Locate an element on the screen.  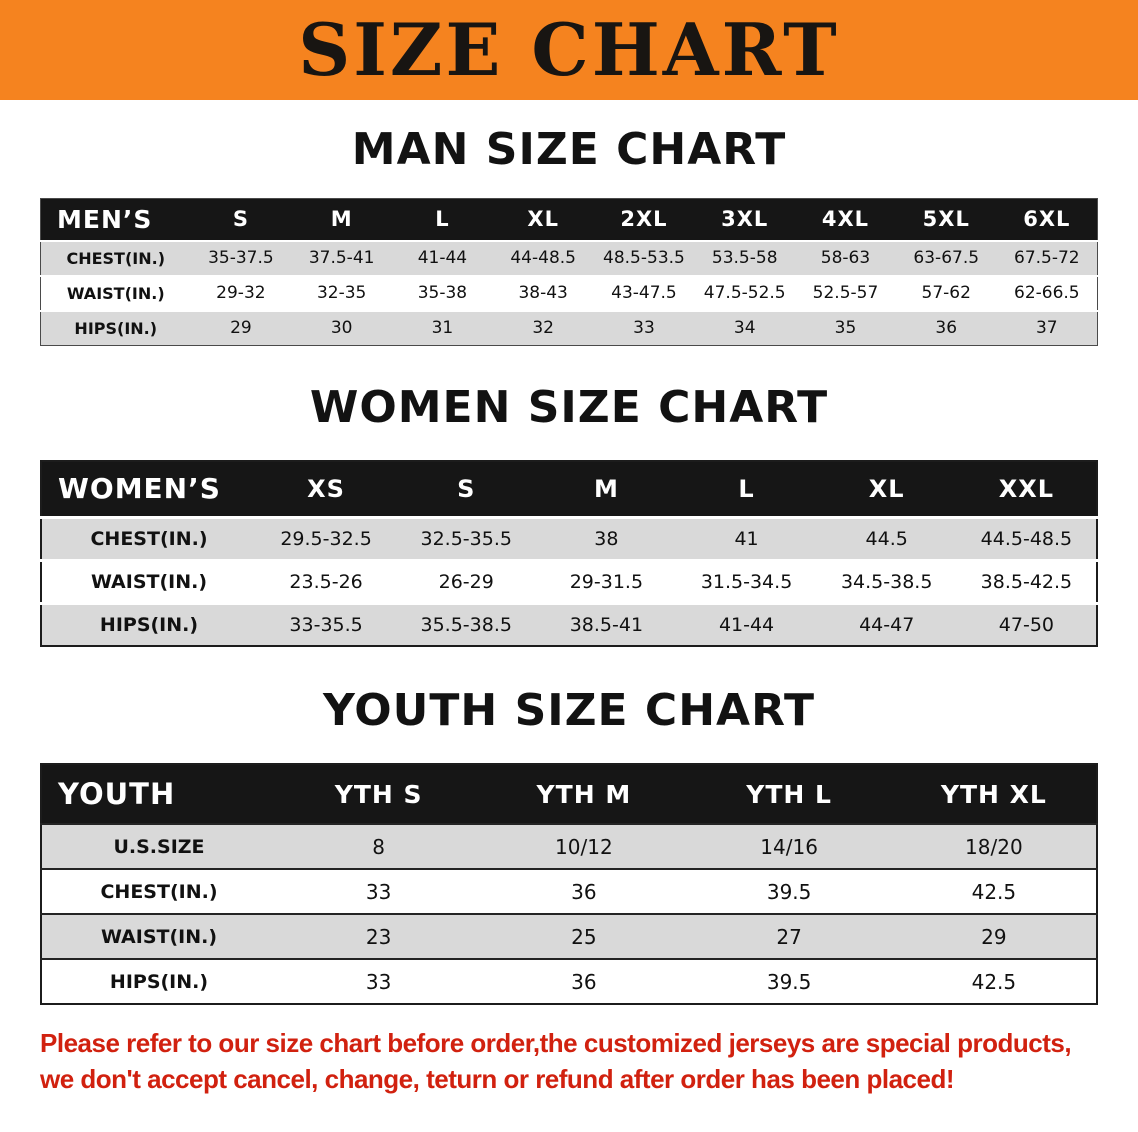
size-value-cell: 35 is located at coordinates (845, 328).